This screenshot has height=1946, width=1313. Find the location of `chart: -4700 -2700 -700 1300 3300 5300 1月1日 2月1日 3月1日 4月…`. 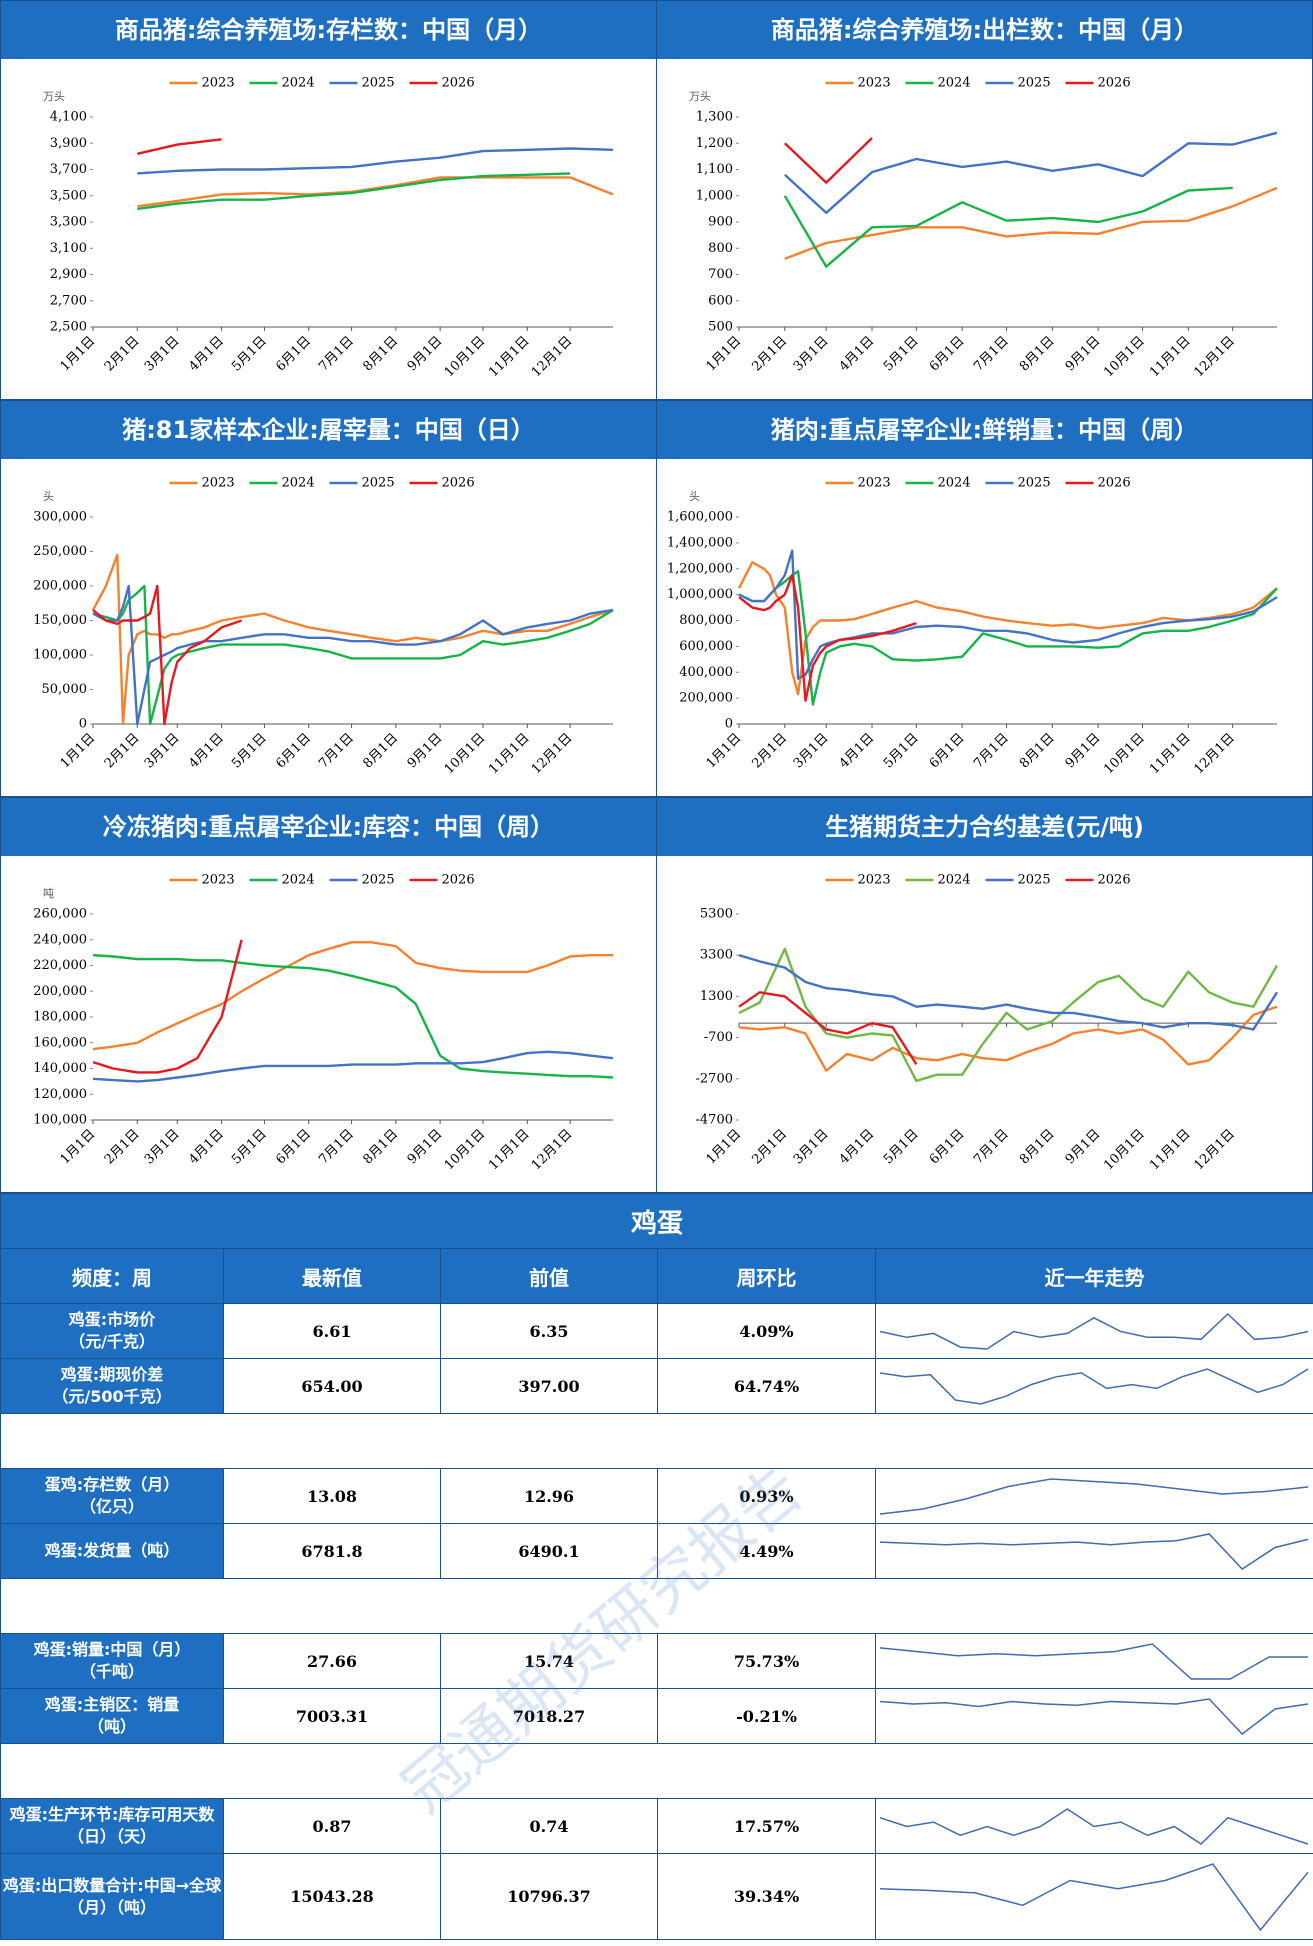

chart: -4700 -2700 -700 1300 3300 5300 1月1日 2月1日 3月1日 4月… is located at coordinates (987, 1023).